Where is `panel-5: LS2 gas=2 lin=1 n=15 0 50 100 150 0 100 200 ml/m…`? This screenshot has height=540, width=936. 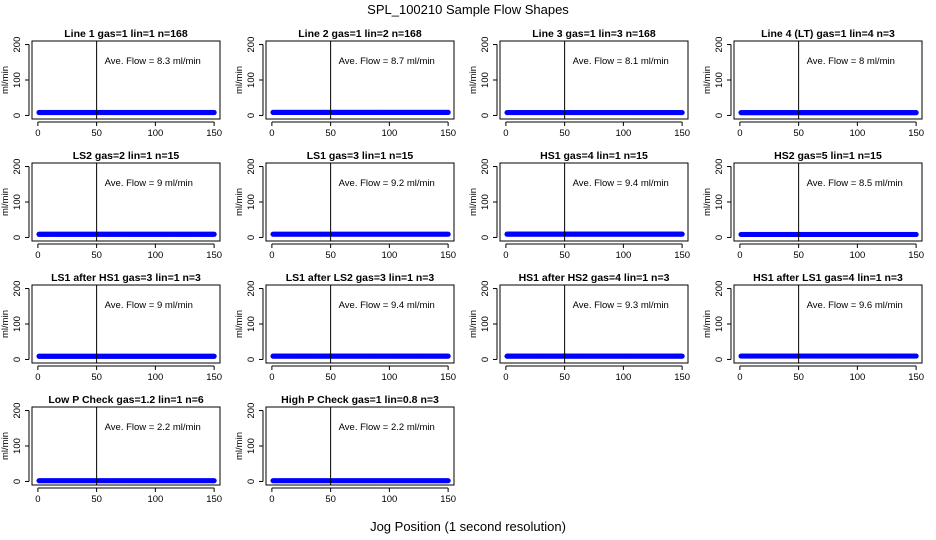 panel-5: LS2 gas=2 lin=1 n=15 0 50 100 150 0 100 200 ml/m… is located at coordinates (111, 205).